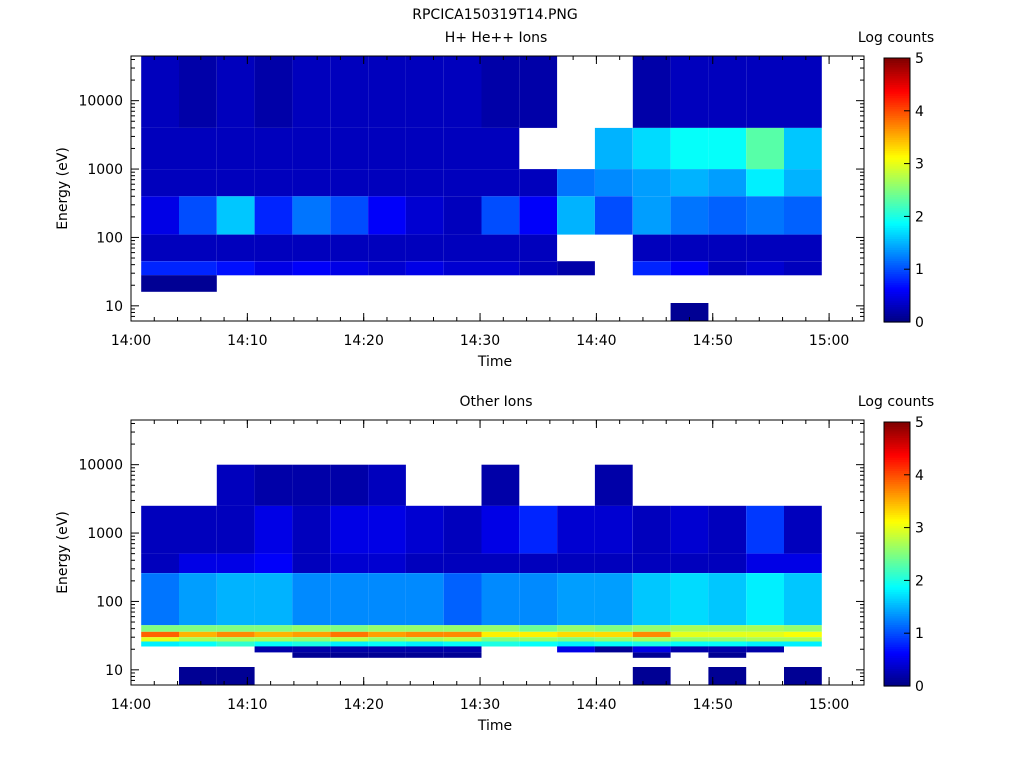 This screenshot has width=1024, height=768. Describe the element at coordinates (596, 341) in the screenshot. I see `x-tick-label: 14:40` at that location.